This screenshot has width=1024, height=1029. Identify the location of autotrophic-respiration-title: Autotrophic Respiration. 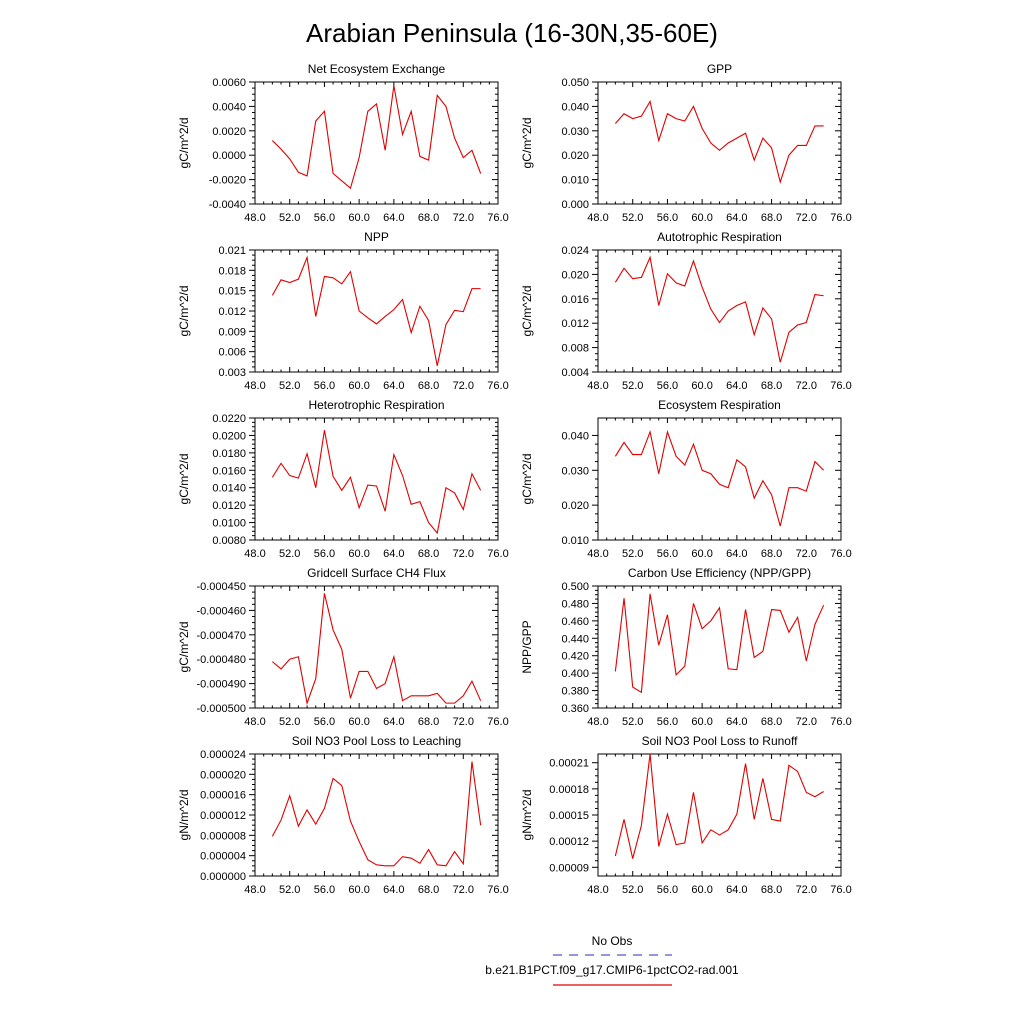
(719, 237).